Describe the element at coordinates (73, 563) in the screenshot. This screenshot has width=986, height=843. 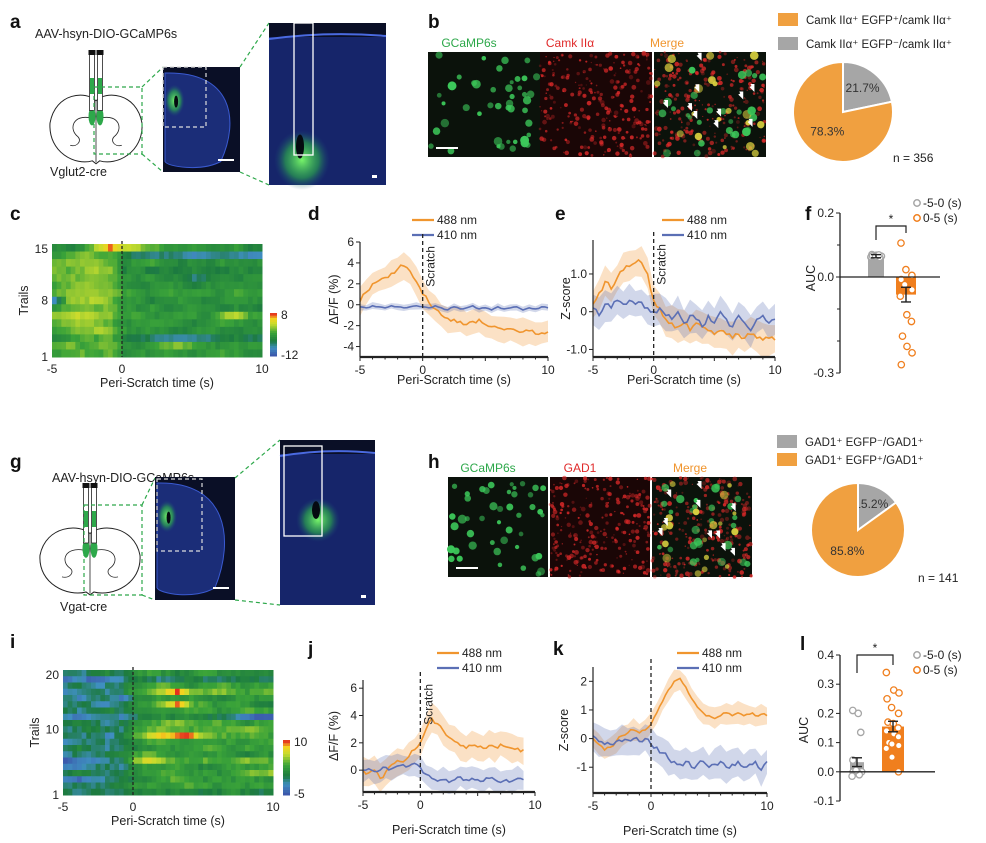
I see `ventricle-curve` at that location.